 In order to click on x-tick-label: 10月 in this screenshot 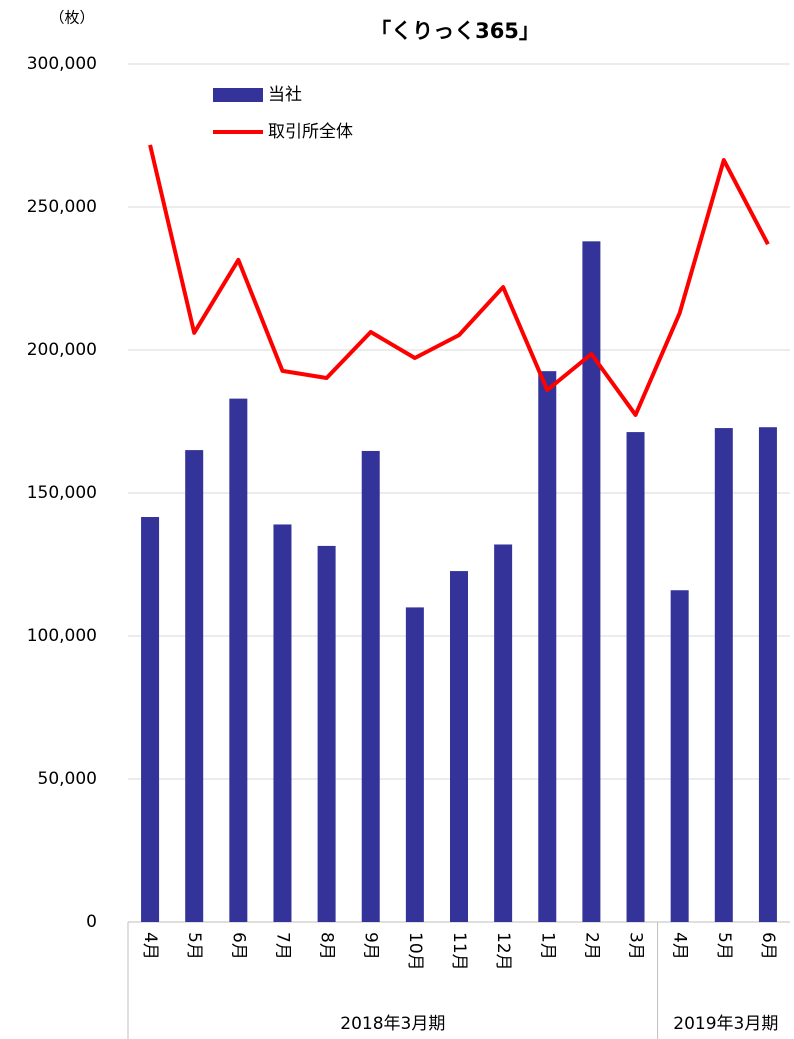, I will do `click(415, 951)`.